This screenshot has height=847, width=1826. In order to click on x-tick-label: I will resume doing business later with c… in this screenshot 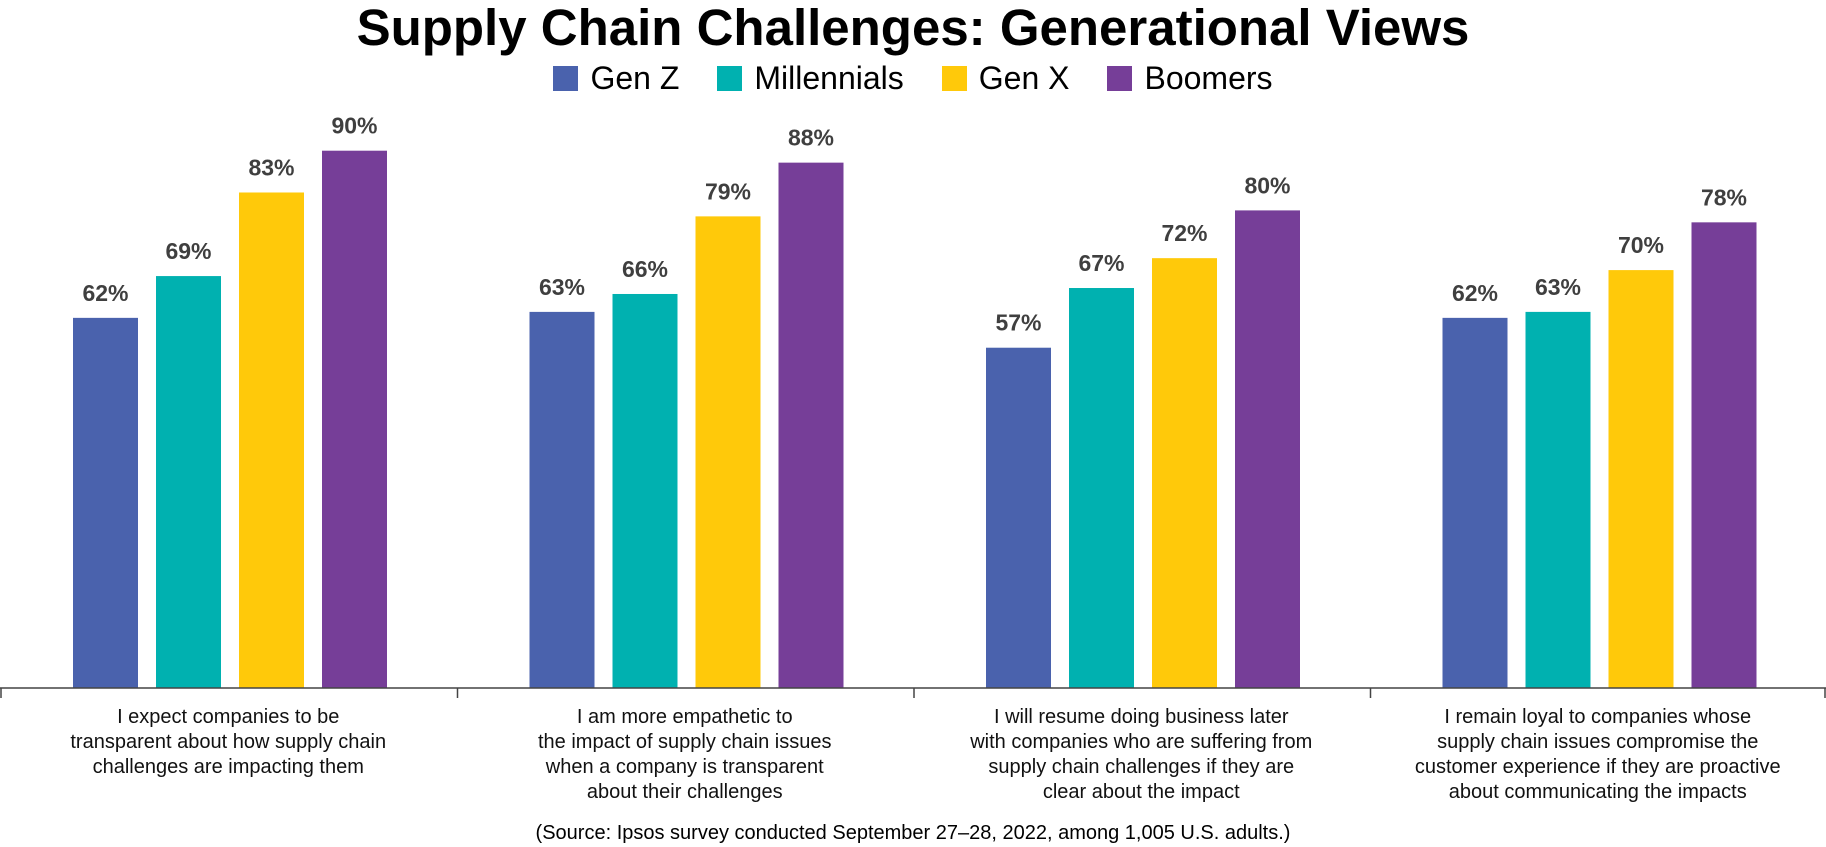, I will do `click(1140, 754)`.